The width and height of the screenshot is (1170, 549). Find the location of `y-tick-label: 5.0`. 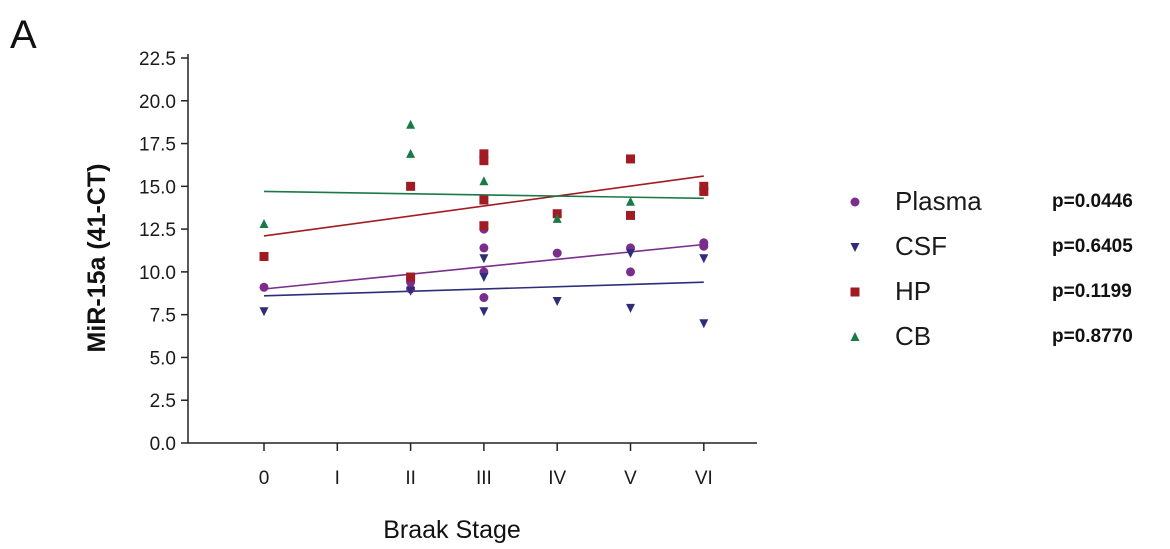

y-tick-label: 5.0 is located at coordinates (163, 358).